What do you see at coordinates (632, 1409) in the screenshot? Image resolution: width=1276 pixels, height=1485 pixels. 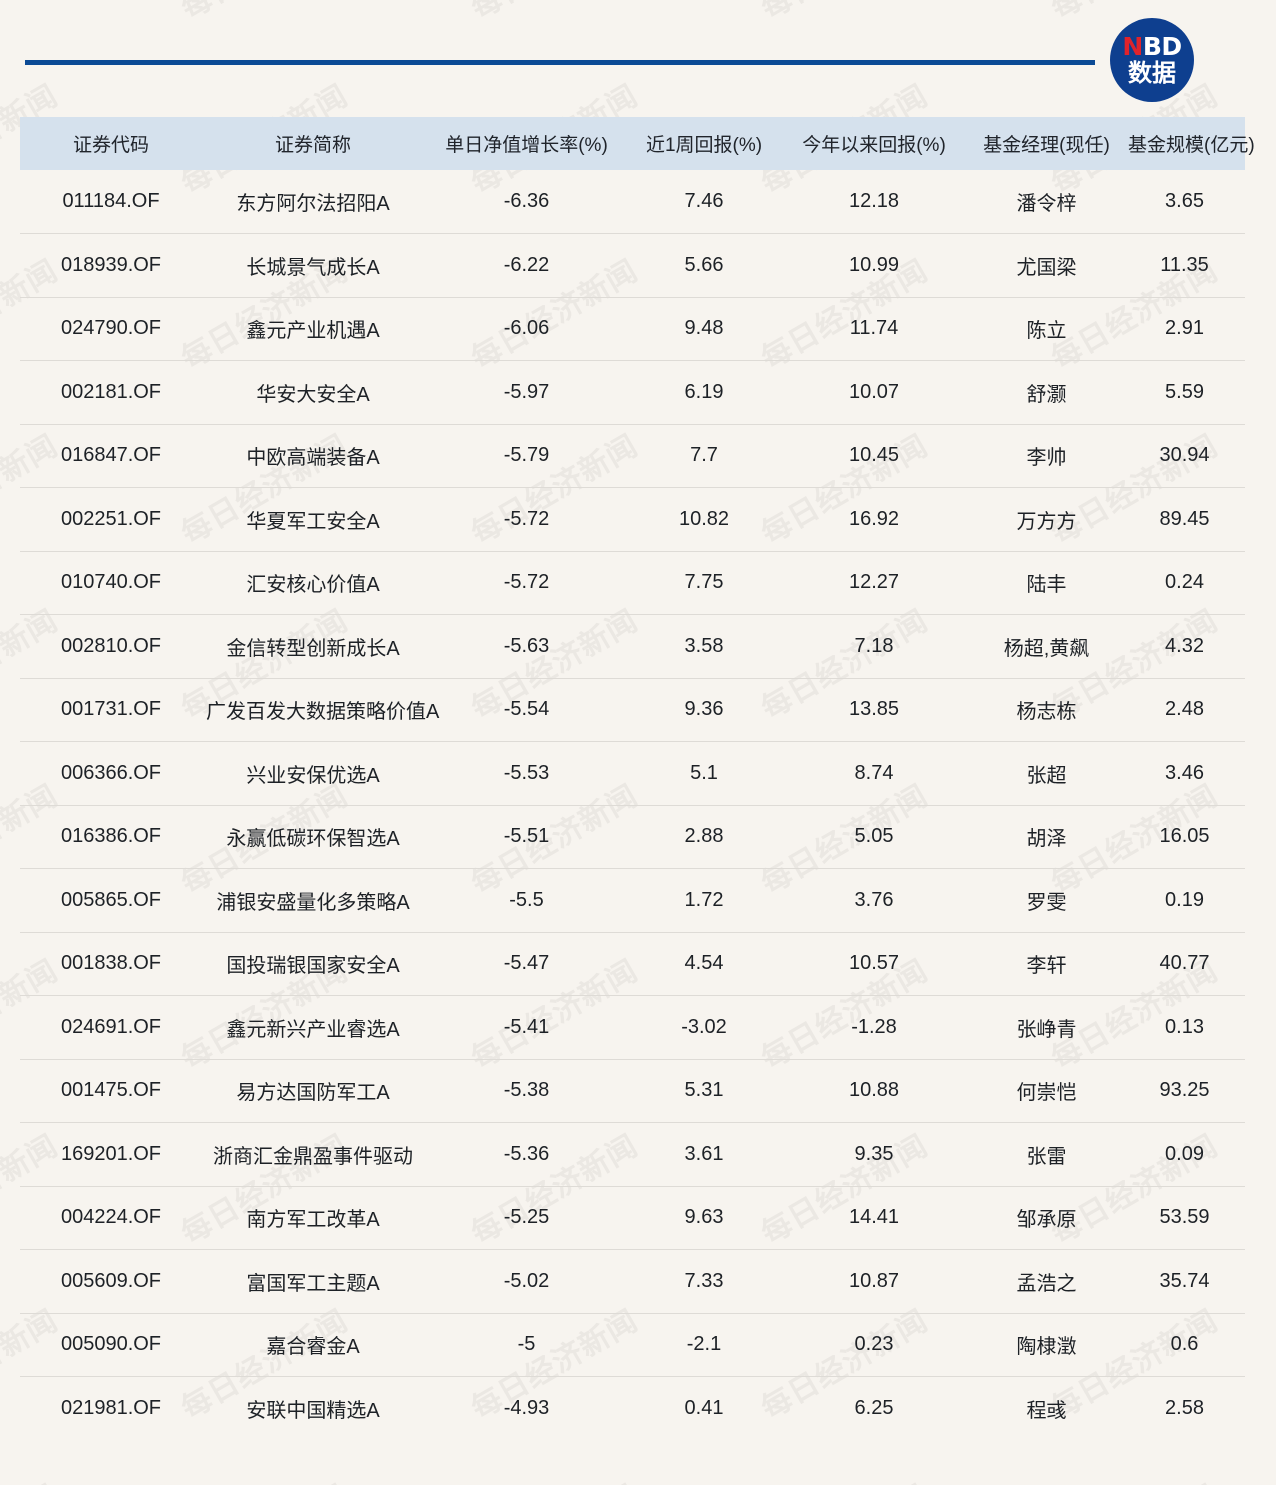 I see `table-row: 021981.OF 安联中国精选A -4.93 0.41 6.25 程彧 2.58` at bounding box center [632, 1409].